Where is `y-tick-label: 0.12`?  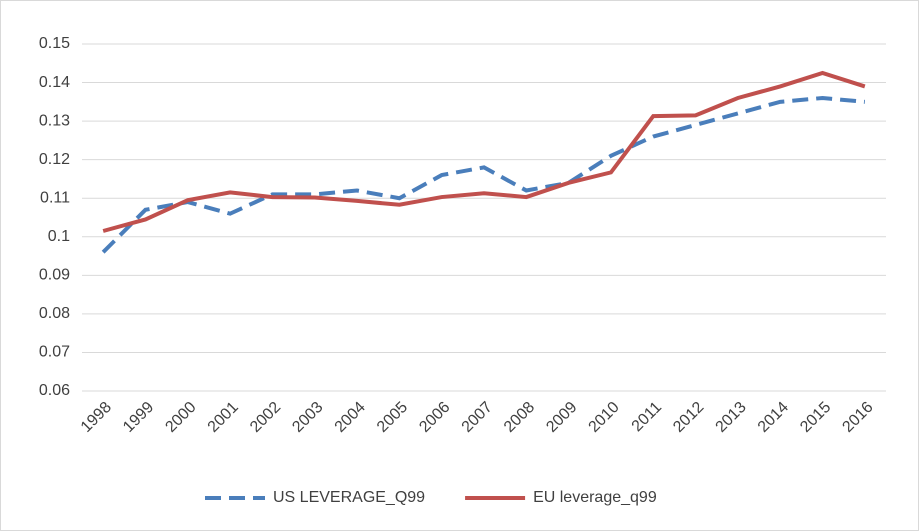
y-tick-label: 0.12 is located at coordinates (54, 159).